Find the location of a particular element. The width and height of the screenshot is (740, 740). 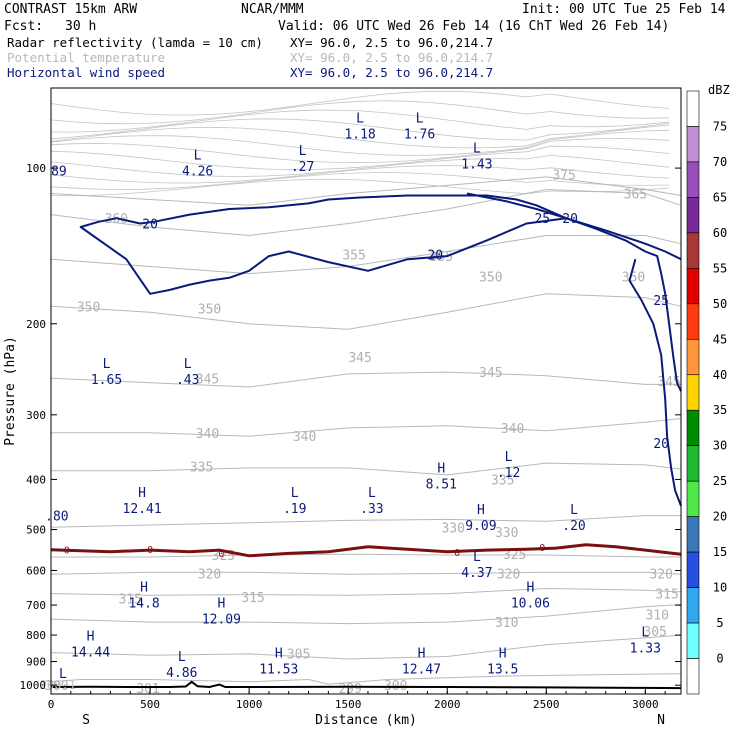

extremum-value: .33 is located at coordinates (371, 509).